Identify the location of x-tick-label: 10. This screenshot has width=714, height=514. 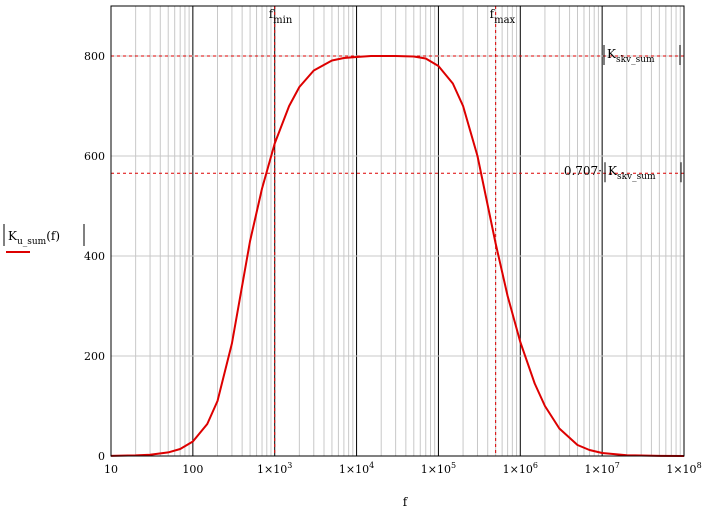
(111, 469).